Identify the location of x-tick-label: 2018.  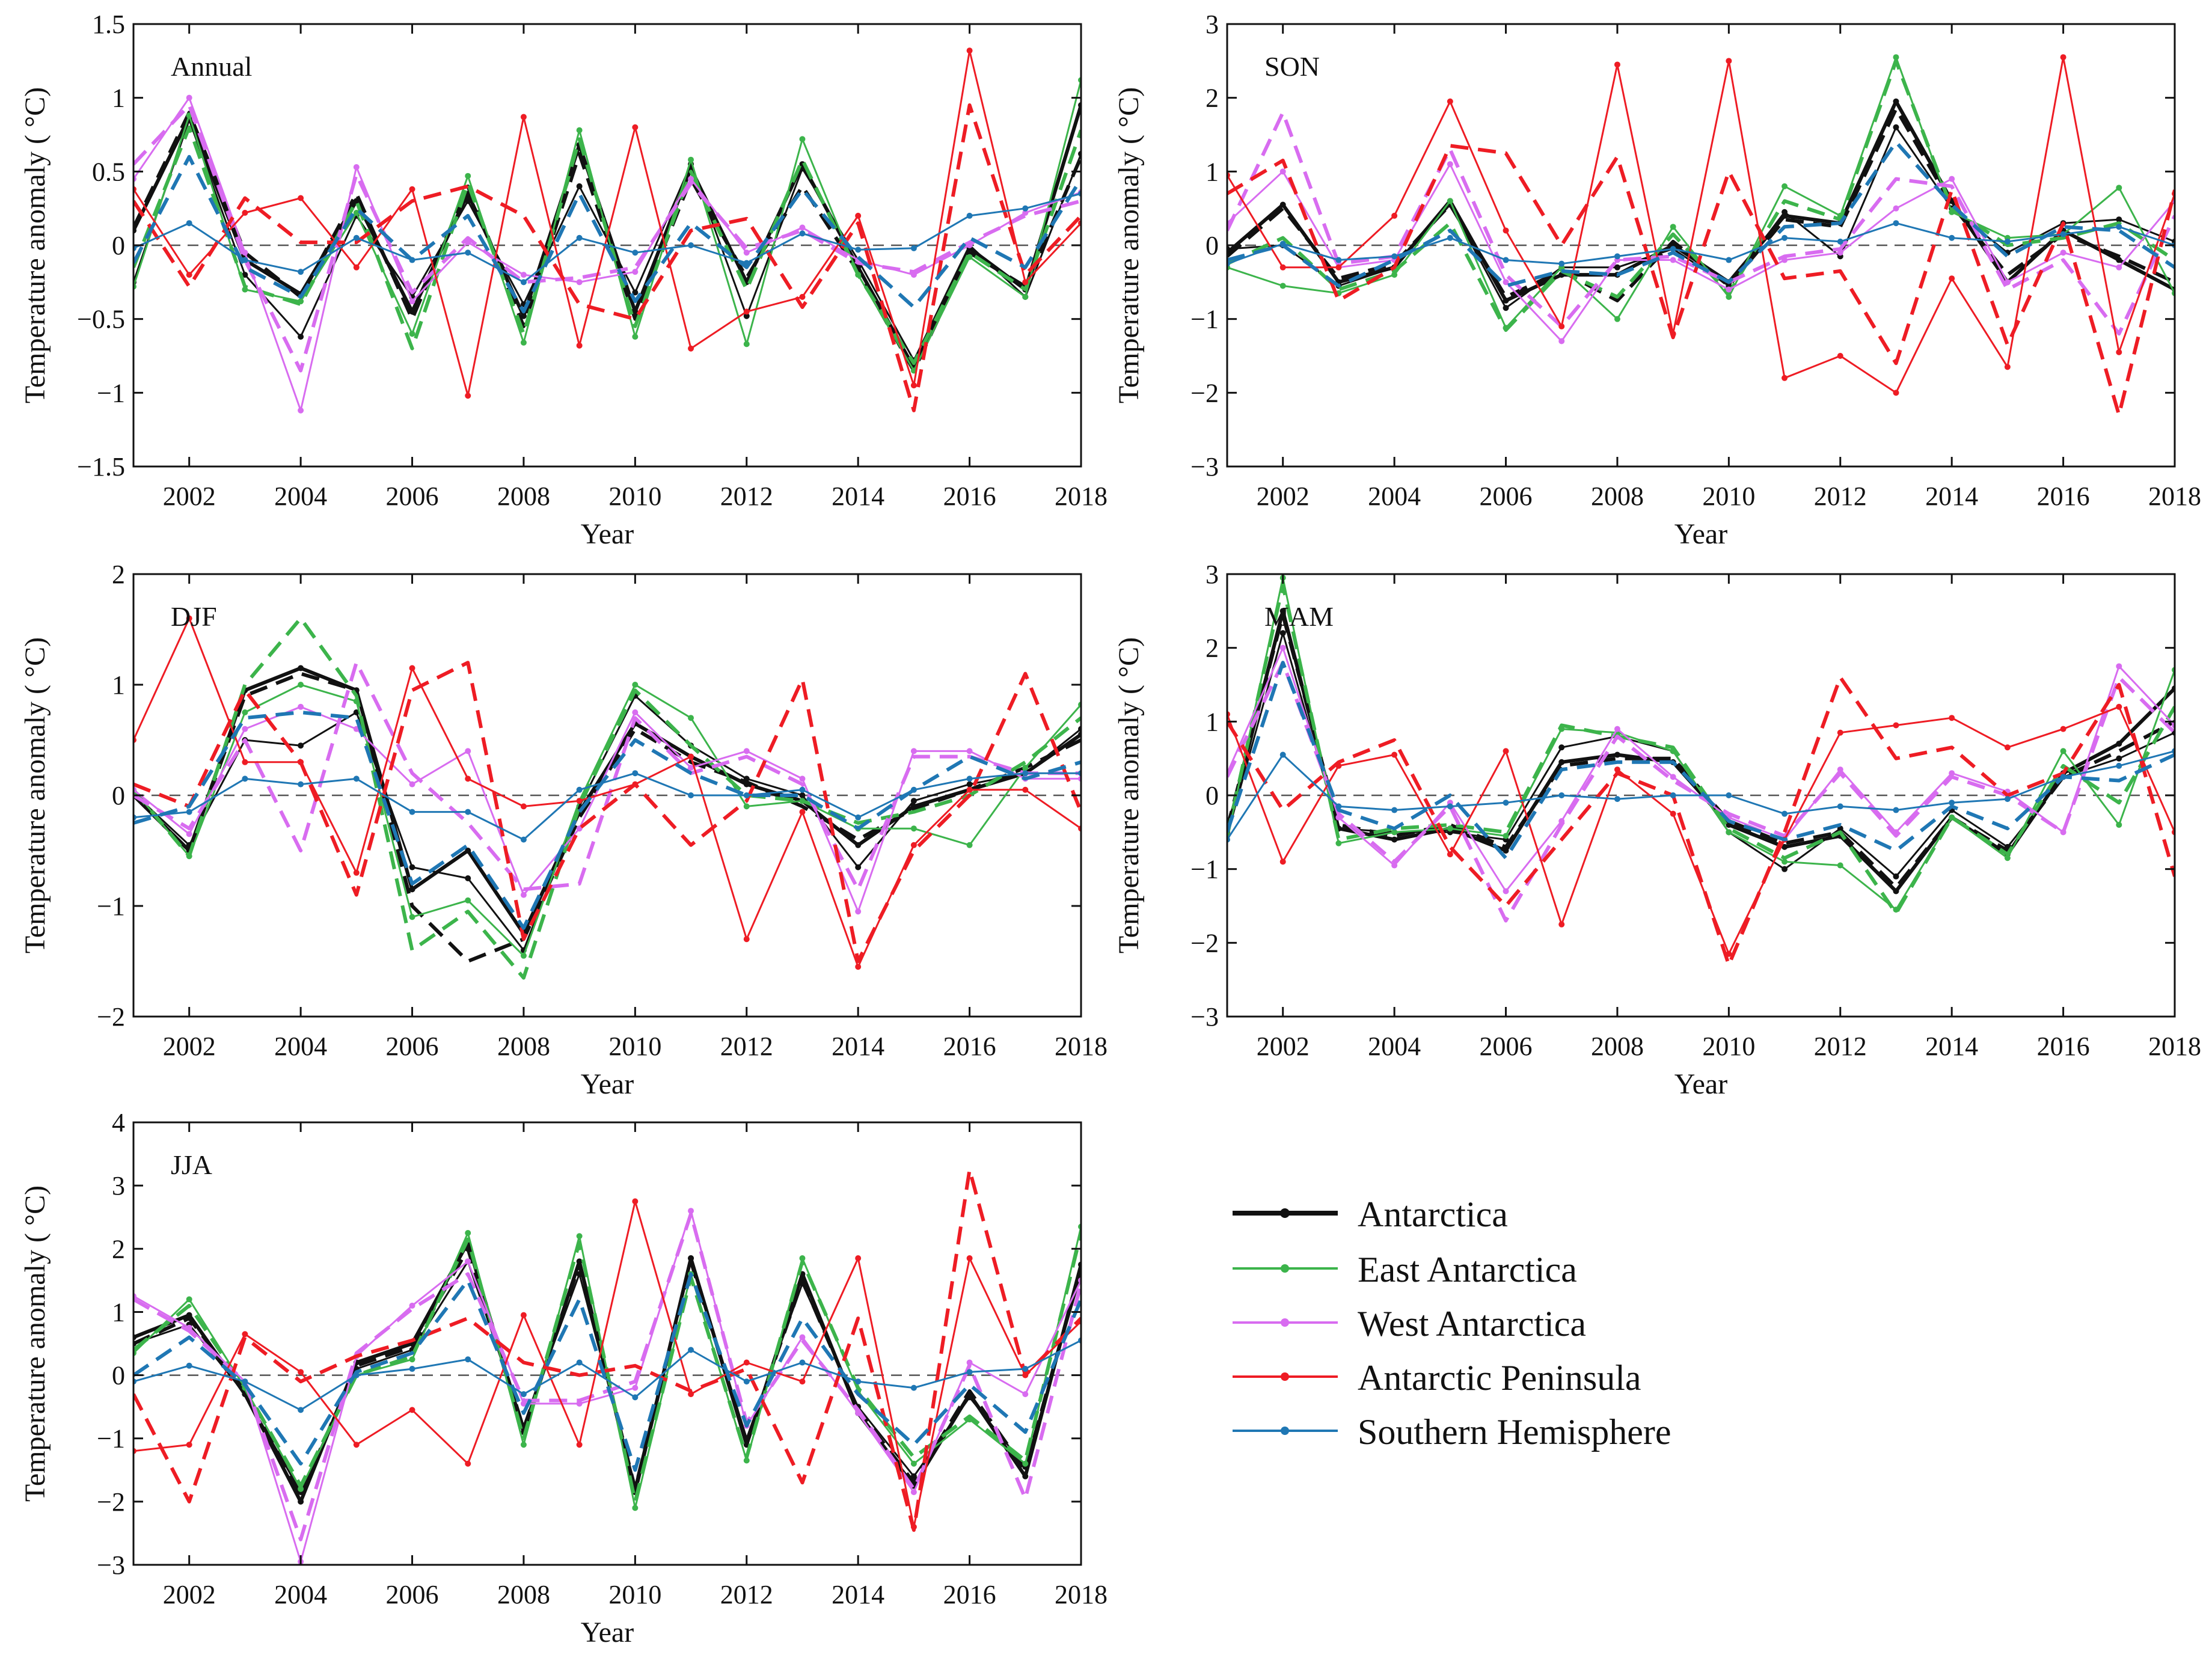
(1081, 1046).